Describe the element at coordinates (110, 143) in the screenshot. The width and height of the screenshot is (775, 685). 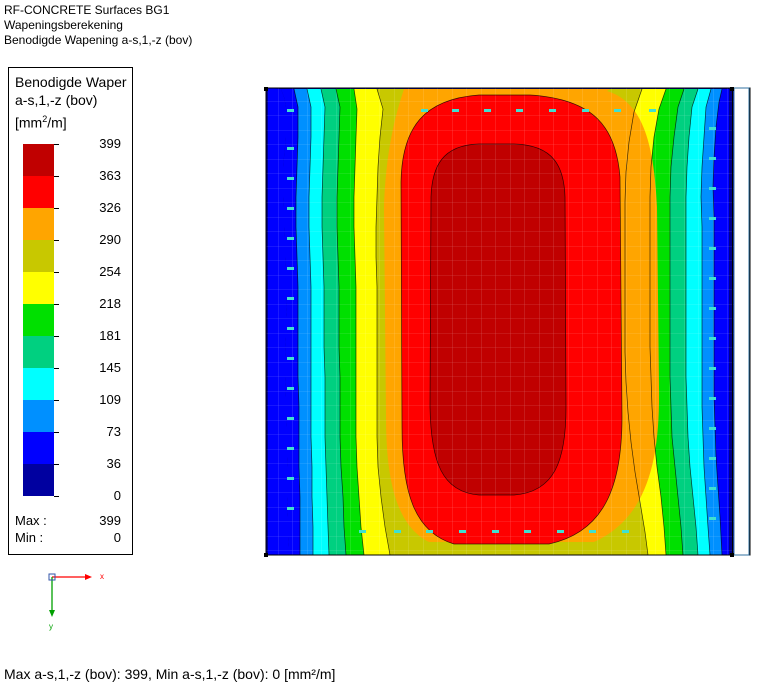
I see `legend-level-value: 399` at that location.